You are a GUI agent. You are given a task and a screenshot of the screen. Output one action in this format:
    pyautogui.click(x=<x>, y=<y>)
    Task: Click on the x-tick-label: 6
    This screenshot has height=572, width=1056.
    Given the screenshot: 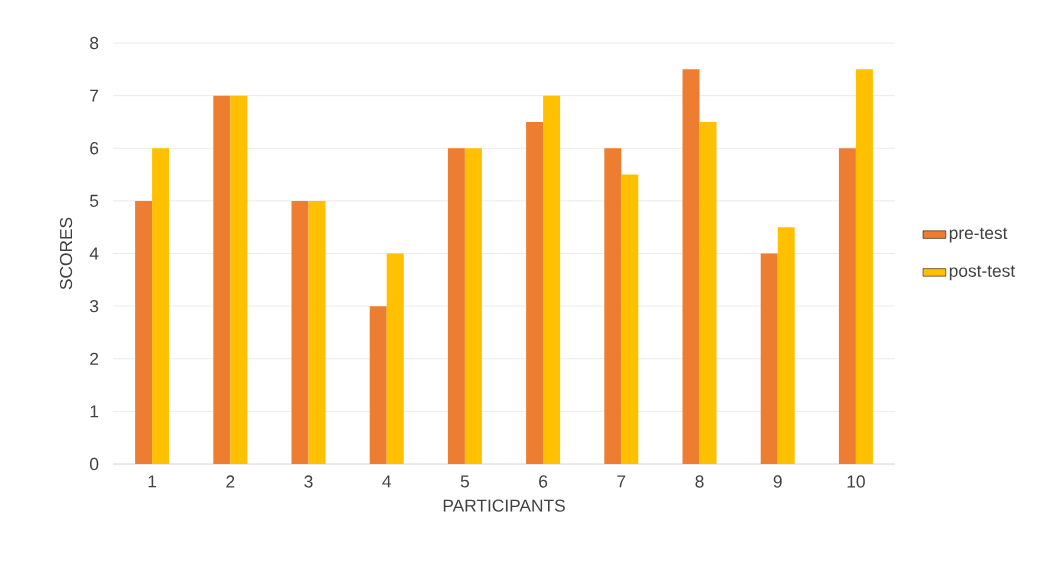 What is the action you would take?
    pyautogui.click(x=543, y=481)
    